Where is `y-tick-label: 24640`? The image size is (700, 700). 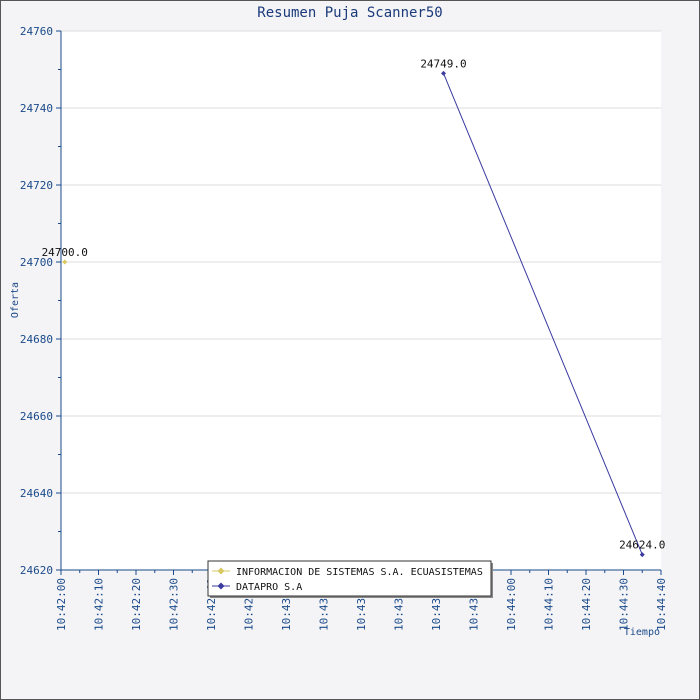 y-tick-label: 24640 is located at coordinates (36, 493).